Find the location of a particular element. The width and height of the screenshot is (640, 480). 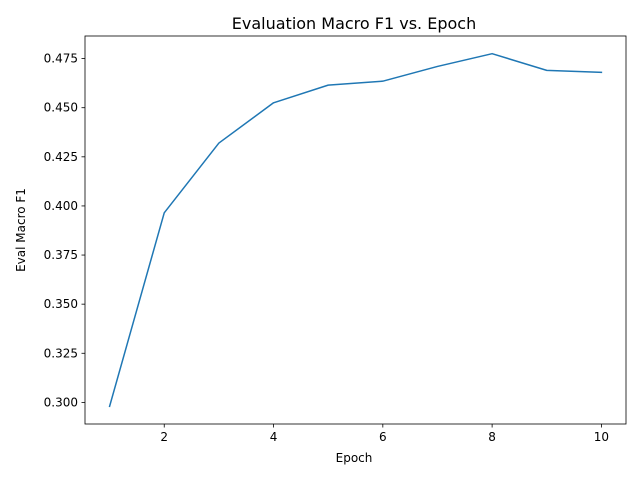

x-tick-label: 2 is located at coordinates (164, 437).